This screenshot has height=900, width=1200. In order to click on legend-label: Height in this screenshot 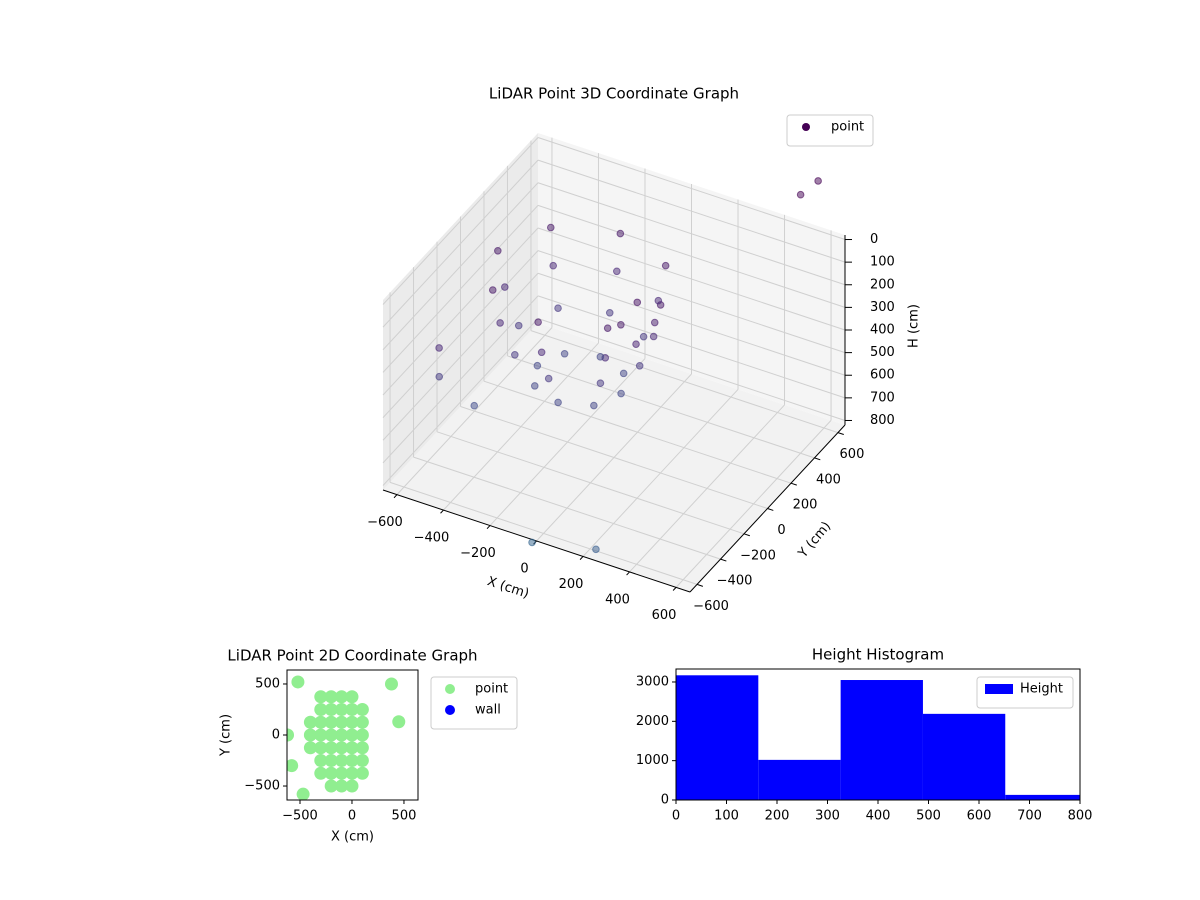, I will do `click(1041, 689)`.